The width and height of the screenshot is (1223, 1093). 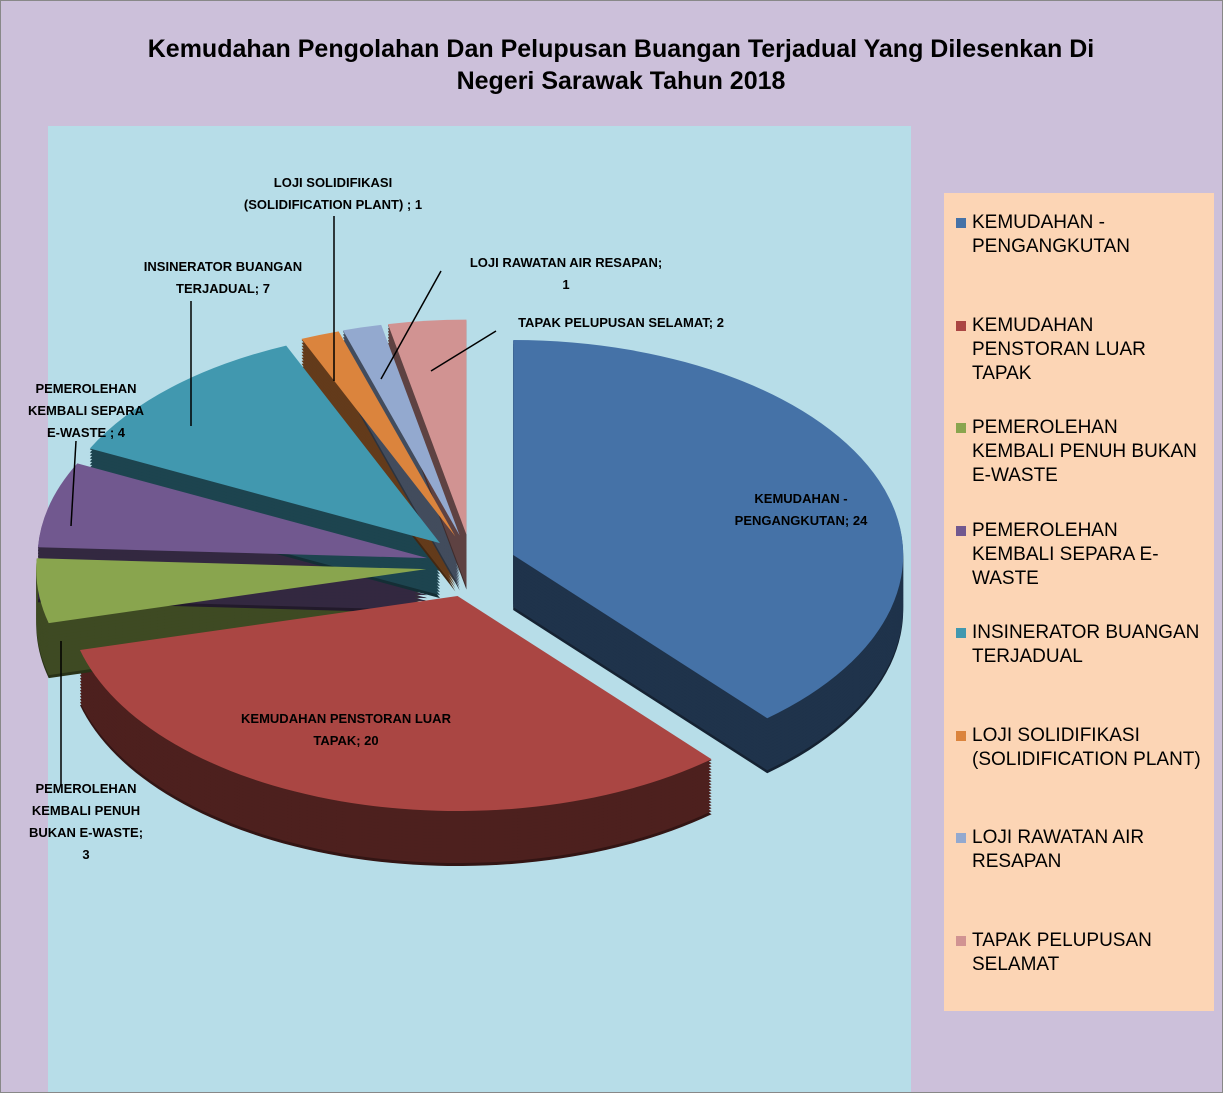 What do you see at coordinates (1086, 747) in the screenshot?
I see `legend-label: LOJI SOLIDIFIKASI (SOLIDIFICATION PLANT)` at bounding box center [1086, 747].